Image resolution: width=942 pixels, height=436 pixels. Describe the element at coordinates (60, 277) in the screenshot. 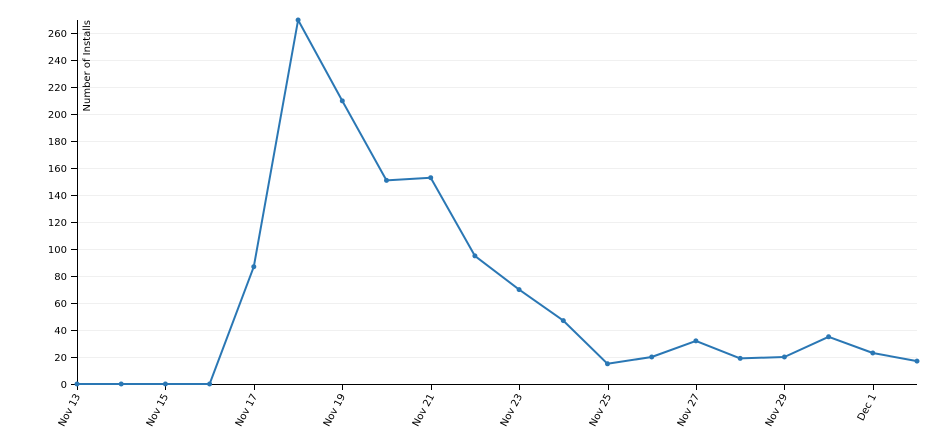

I see `y-tick-label: 80` at that location.